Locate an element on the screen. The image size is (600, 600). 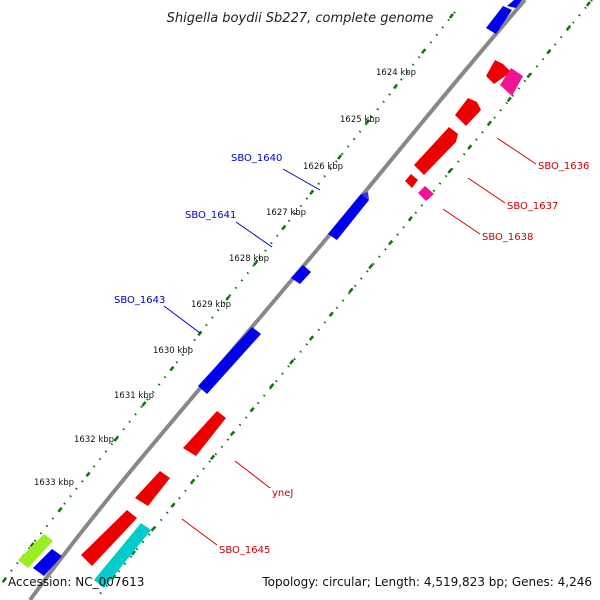
map-title: Shigella boydii Sb227, complete genome is located at coordinates (300, 18).